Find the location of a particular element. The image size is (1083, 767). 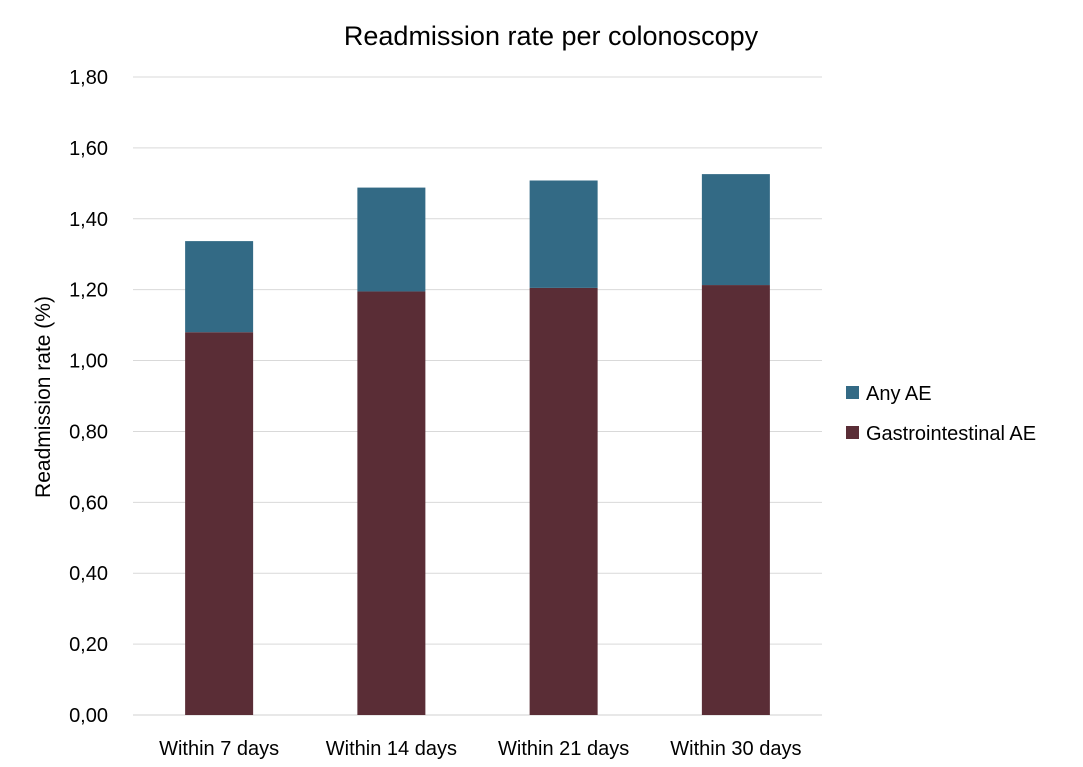

y-axis-ticks: 0,00 0,20 0,40 0,60 0,80 1,00 1,20 1,40 1,60 1,80 is located at coordinates (88, 397).